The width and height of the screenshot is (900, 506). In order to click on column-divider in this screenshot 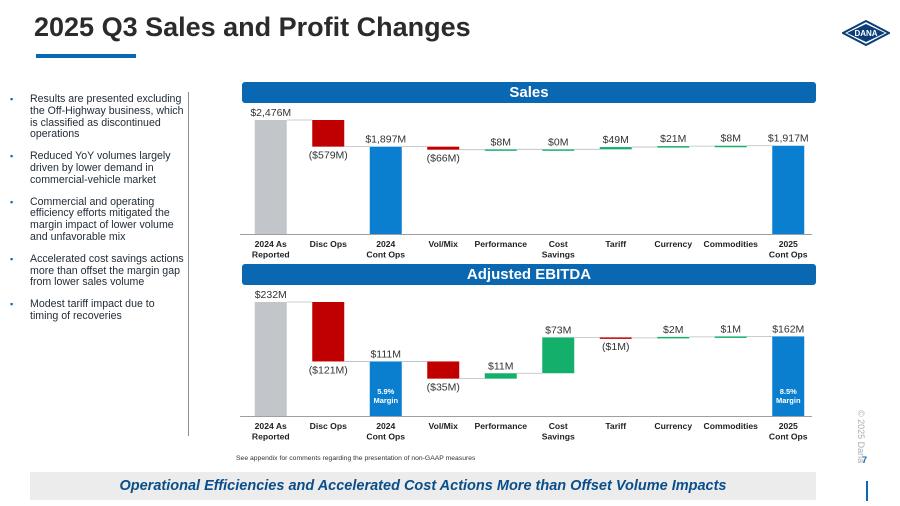, I will do `click(188, 264)`.